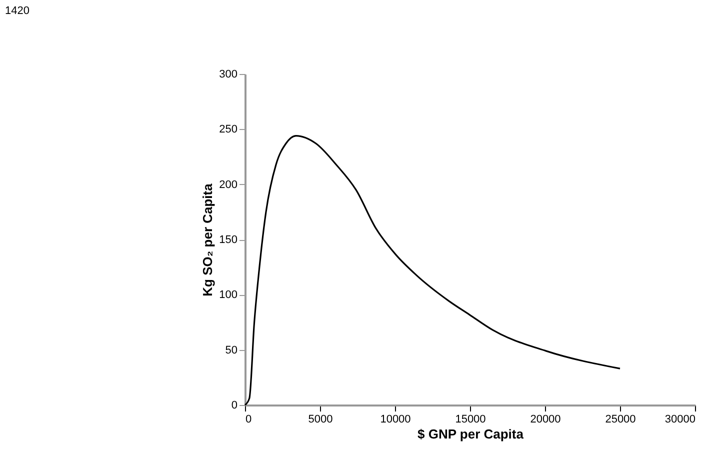 This screenshot has height=465, width=722. What do you see at coordinates (228, 184) in the screenshot?
I see `y-tick-label: 200` at bounding box center [228, 184].